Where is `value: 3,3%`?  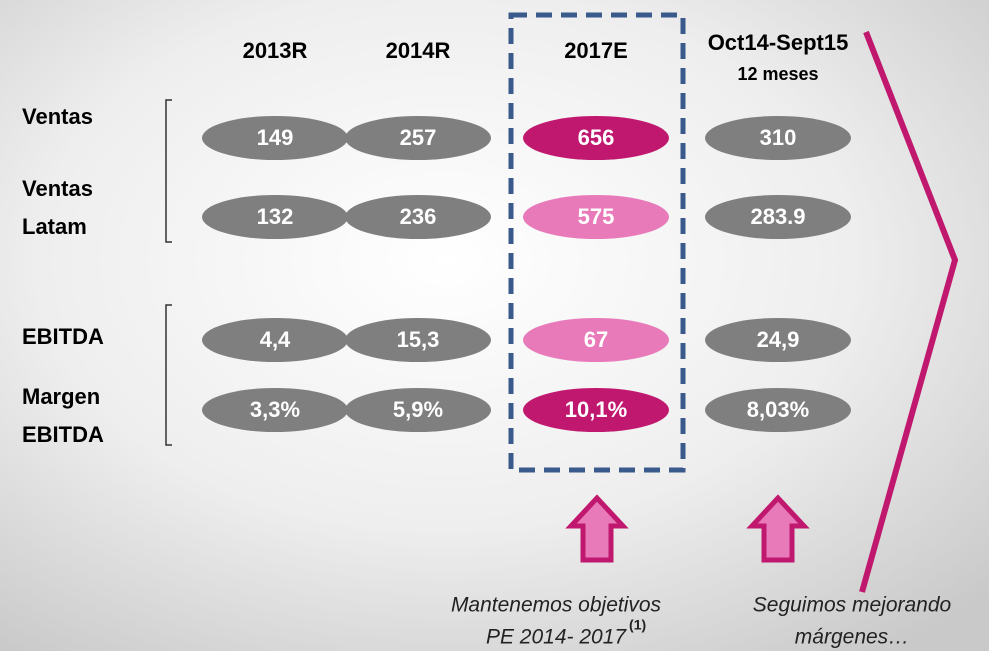 value: 3,3% is located at coordinates (275, 409).